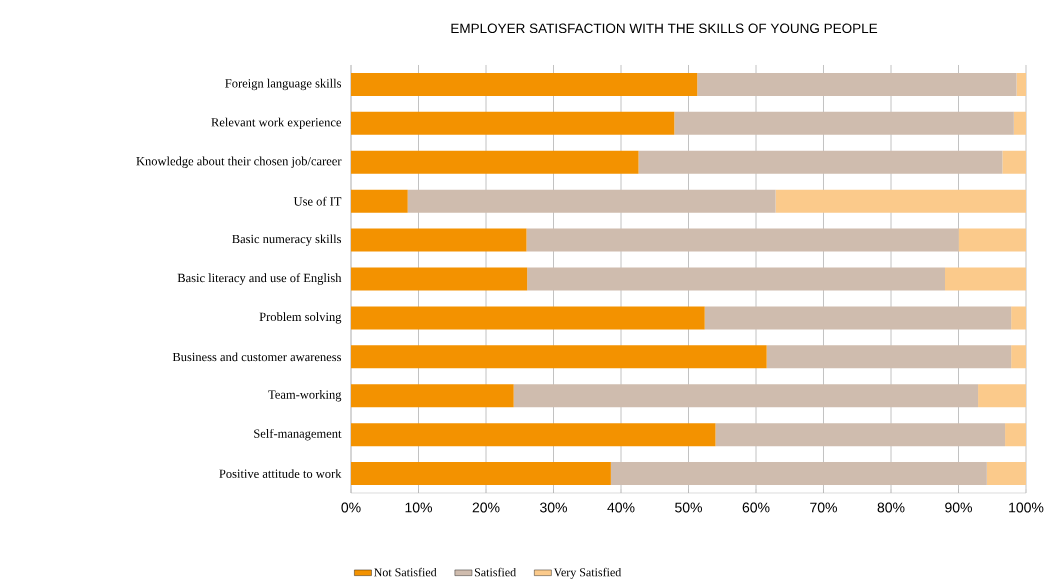 The image size is (1052, 588). I want to click on y-tick-label: Use of IT, so click(317, 201).